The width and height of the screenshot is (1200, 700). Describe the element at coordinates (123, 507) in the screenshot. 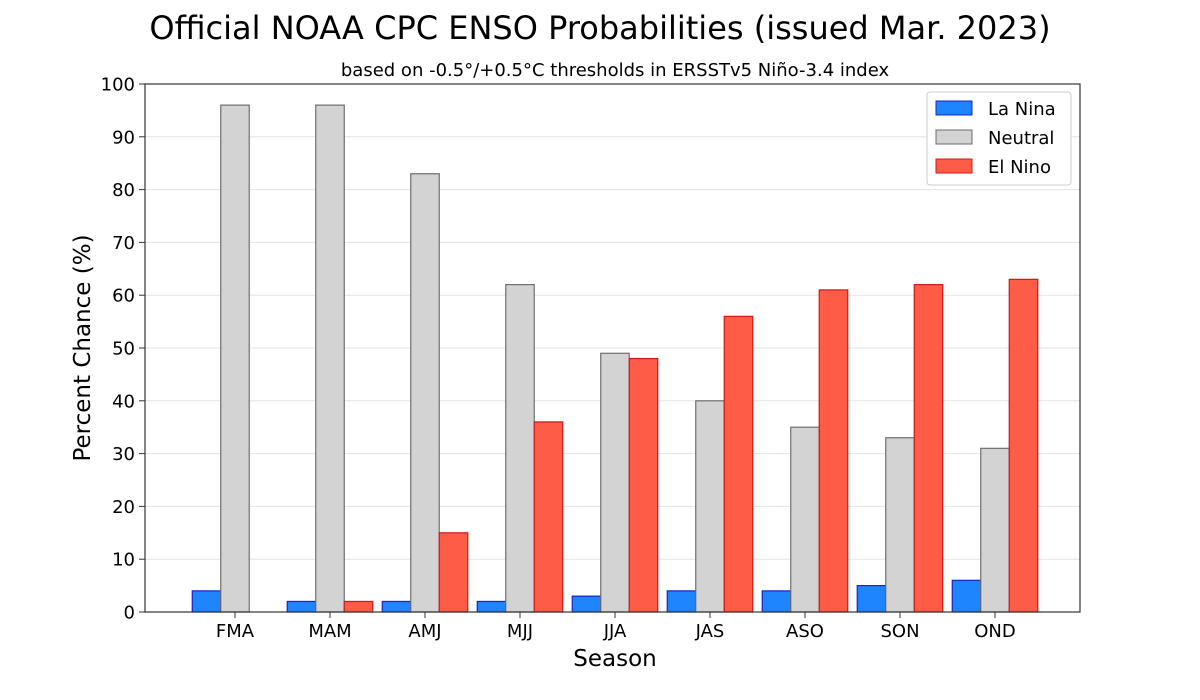

I see `y-tick-label-20: 20` at that location.